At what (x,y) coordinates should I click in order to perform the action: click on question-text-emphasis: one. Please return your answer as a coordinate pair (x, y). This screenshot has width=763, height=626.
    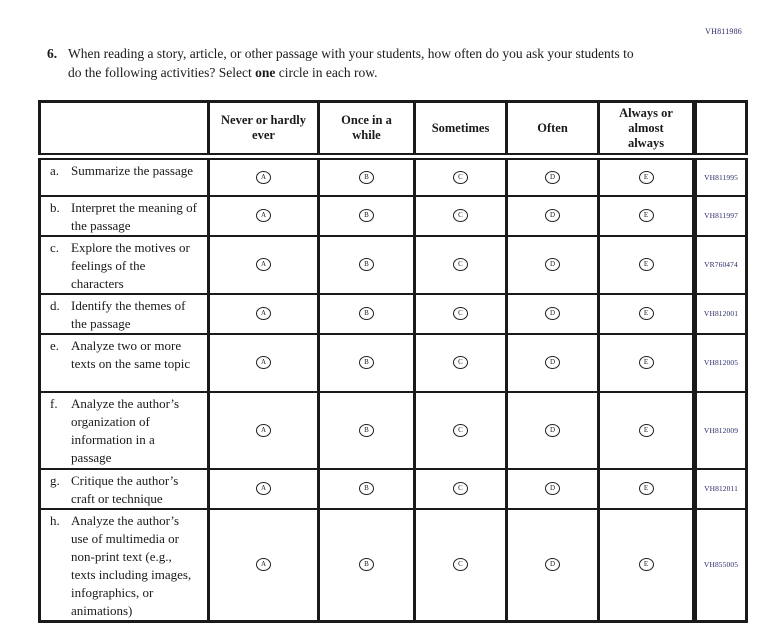
    Looking at the image, I should click on (265, 72).